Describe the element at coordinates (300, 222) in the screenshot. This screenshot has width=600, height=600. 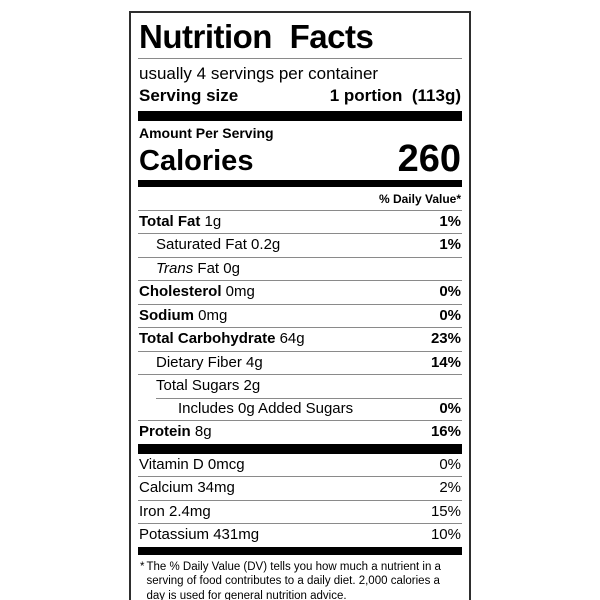
I see `nutrient-row: Total Fat 1g 1%` at that location.